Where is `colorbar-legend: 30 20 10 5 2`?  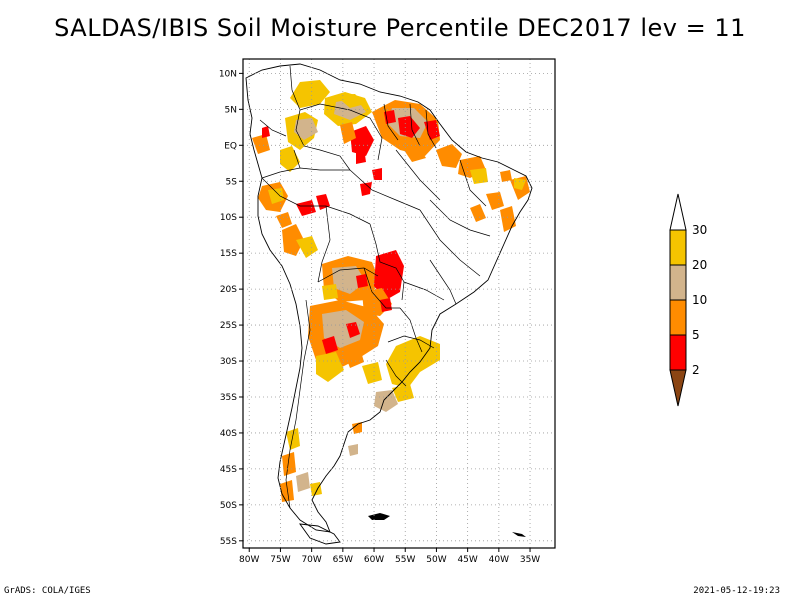
colorbar-legend: 30 20 10 5 2 is located at coordinates (688, 300).